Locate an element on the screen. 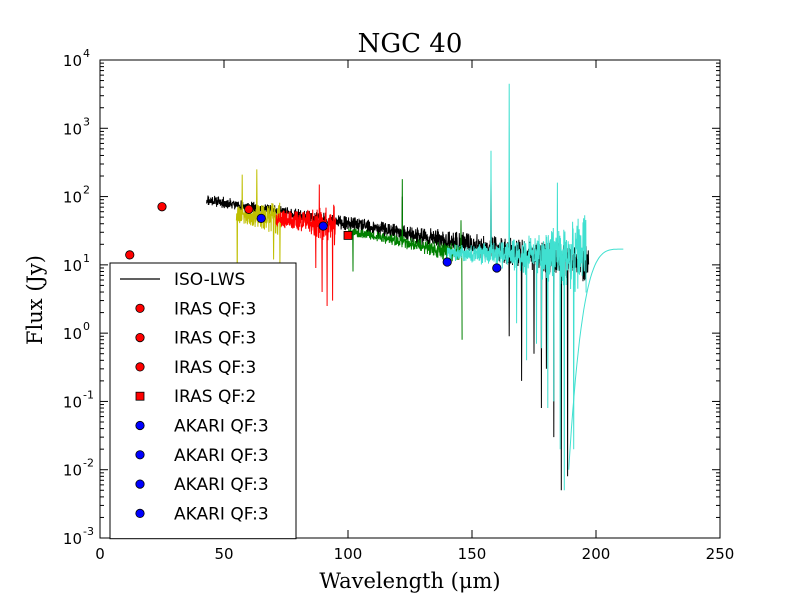 Image resolution: width=800 pixels, height=600 pixels. legend-entry-iso-lws-label: ISO-LWS is located at coordinates (209, 280).